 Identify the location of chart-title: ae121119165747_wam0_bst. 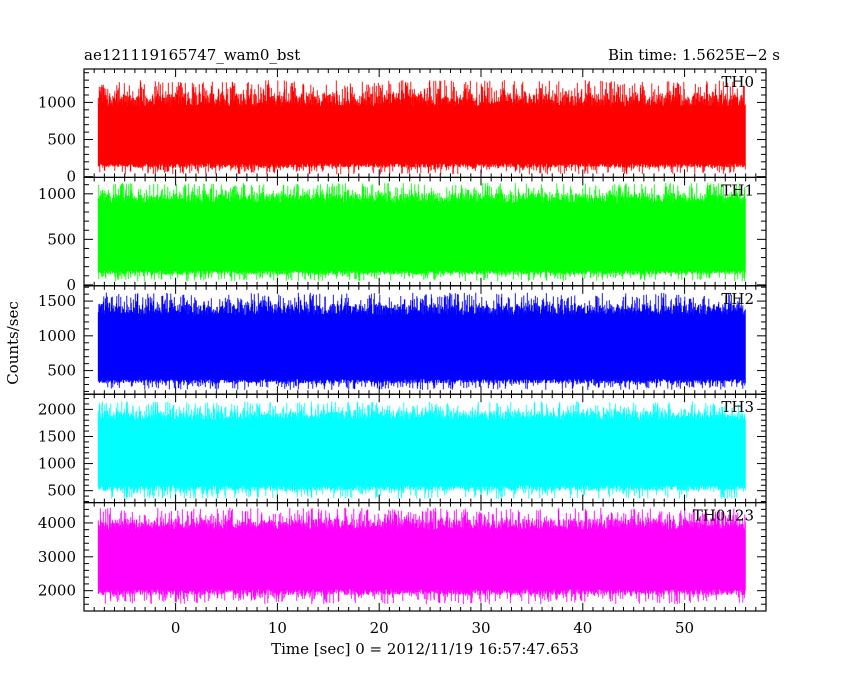
(192, 55).